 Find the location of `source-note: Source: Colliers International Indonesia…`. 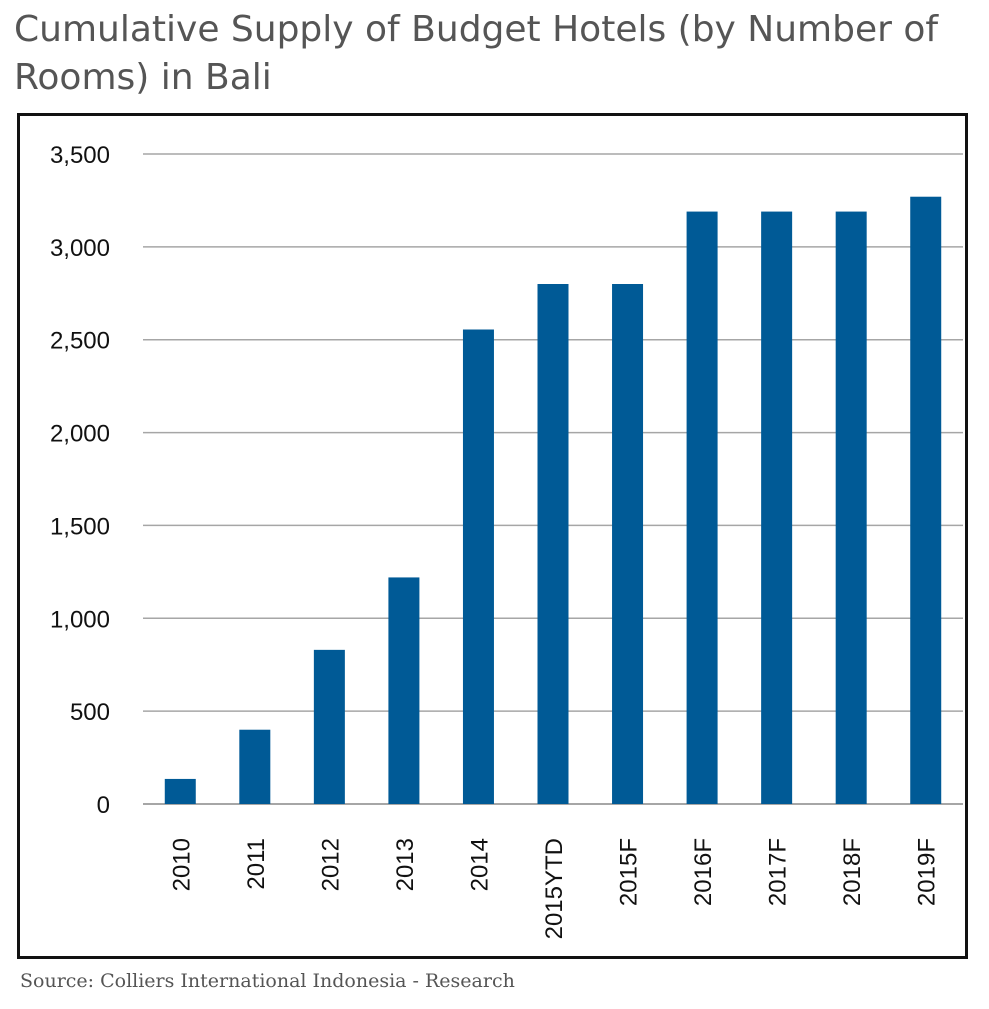

source-note: Source: Colliers International Indonesia… is located at coordinates (267, 981).